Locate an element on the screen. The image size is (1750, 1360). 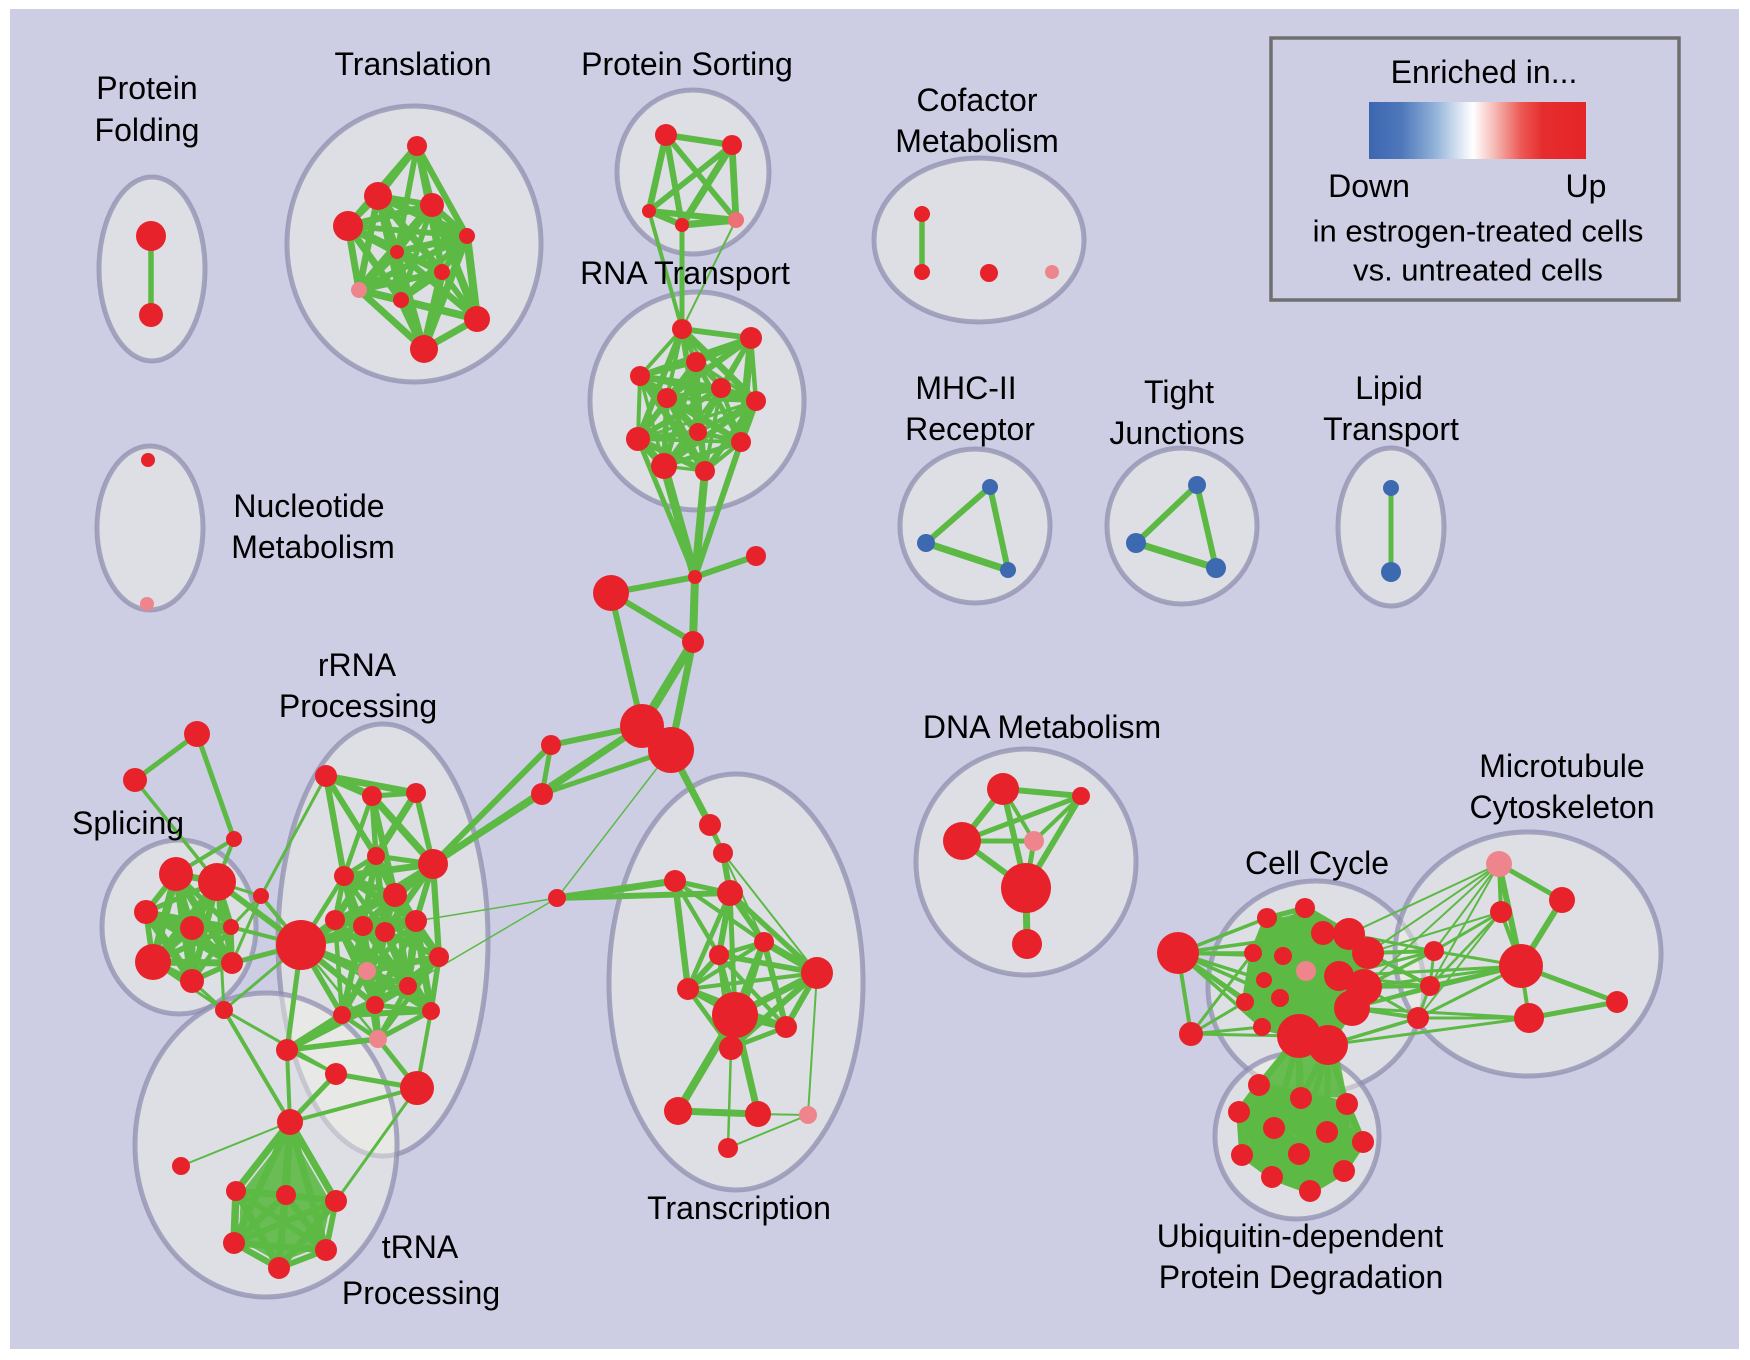
svg-text: Transport is located at coordinates (1391, 429).